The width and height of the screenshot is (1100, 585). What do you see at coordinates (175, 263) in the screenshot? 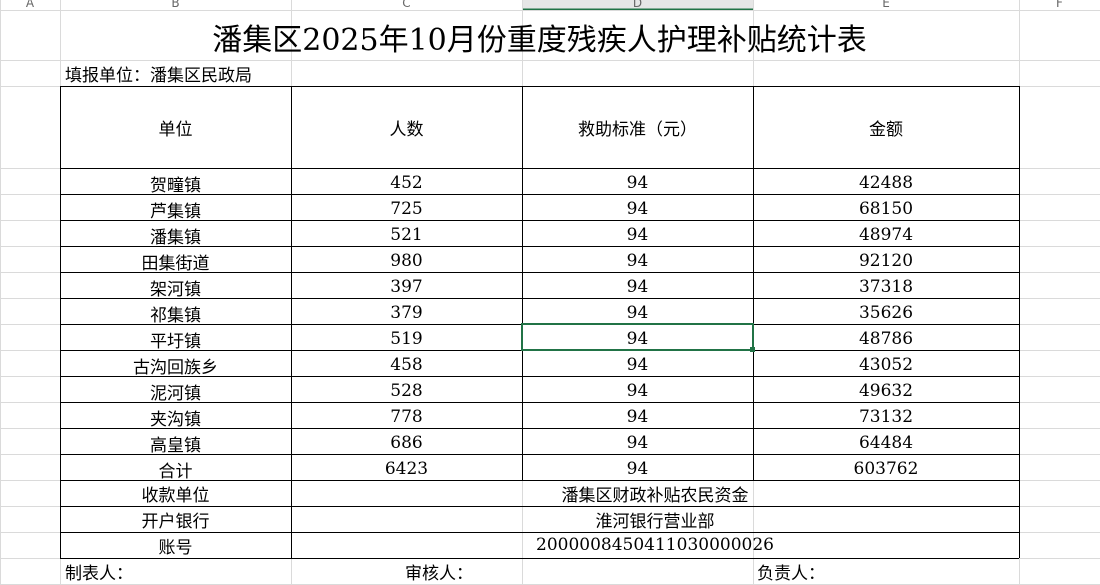
I see `table-cell: 田集街道` at bounding box center [175, 263].